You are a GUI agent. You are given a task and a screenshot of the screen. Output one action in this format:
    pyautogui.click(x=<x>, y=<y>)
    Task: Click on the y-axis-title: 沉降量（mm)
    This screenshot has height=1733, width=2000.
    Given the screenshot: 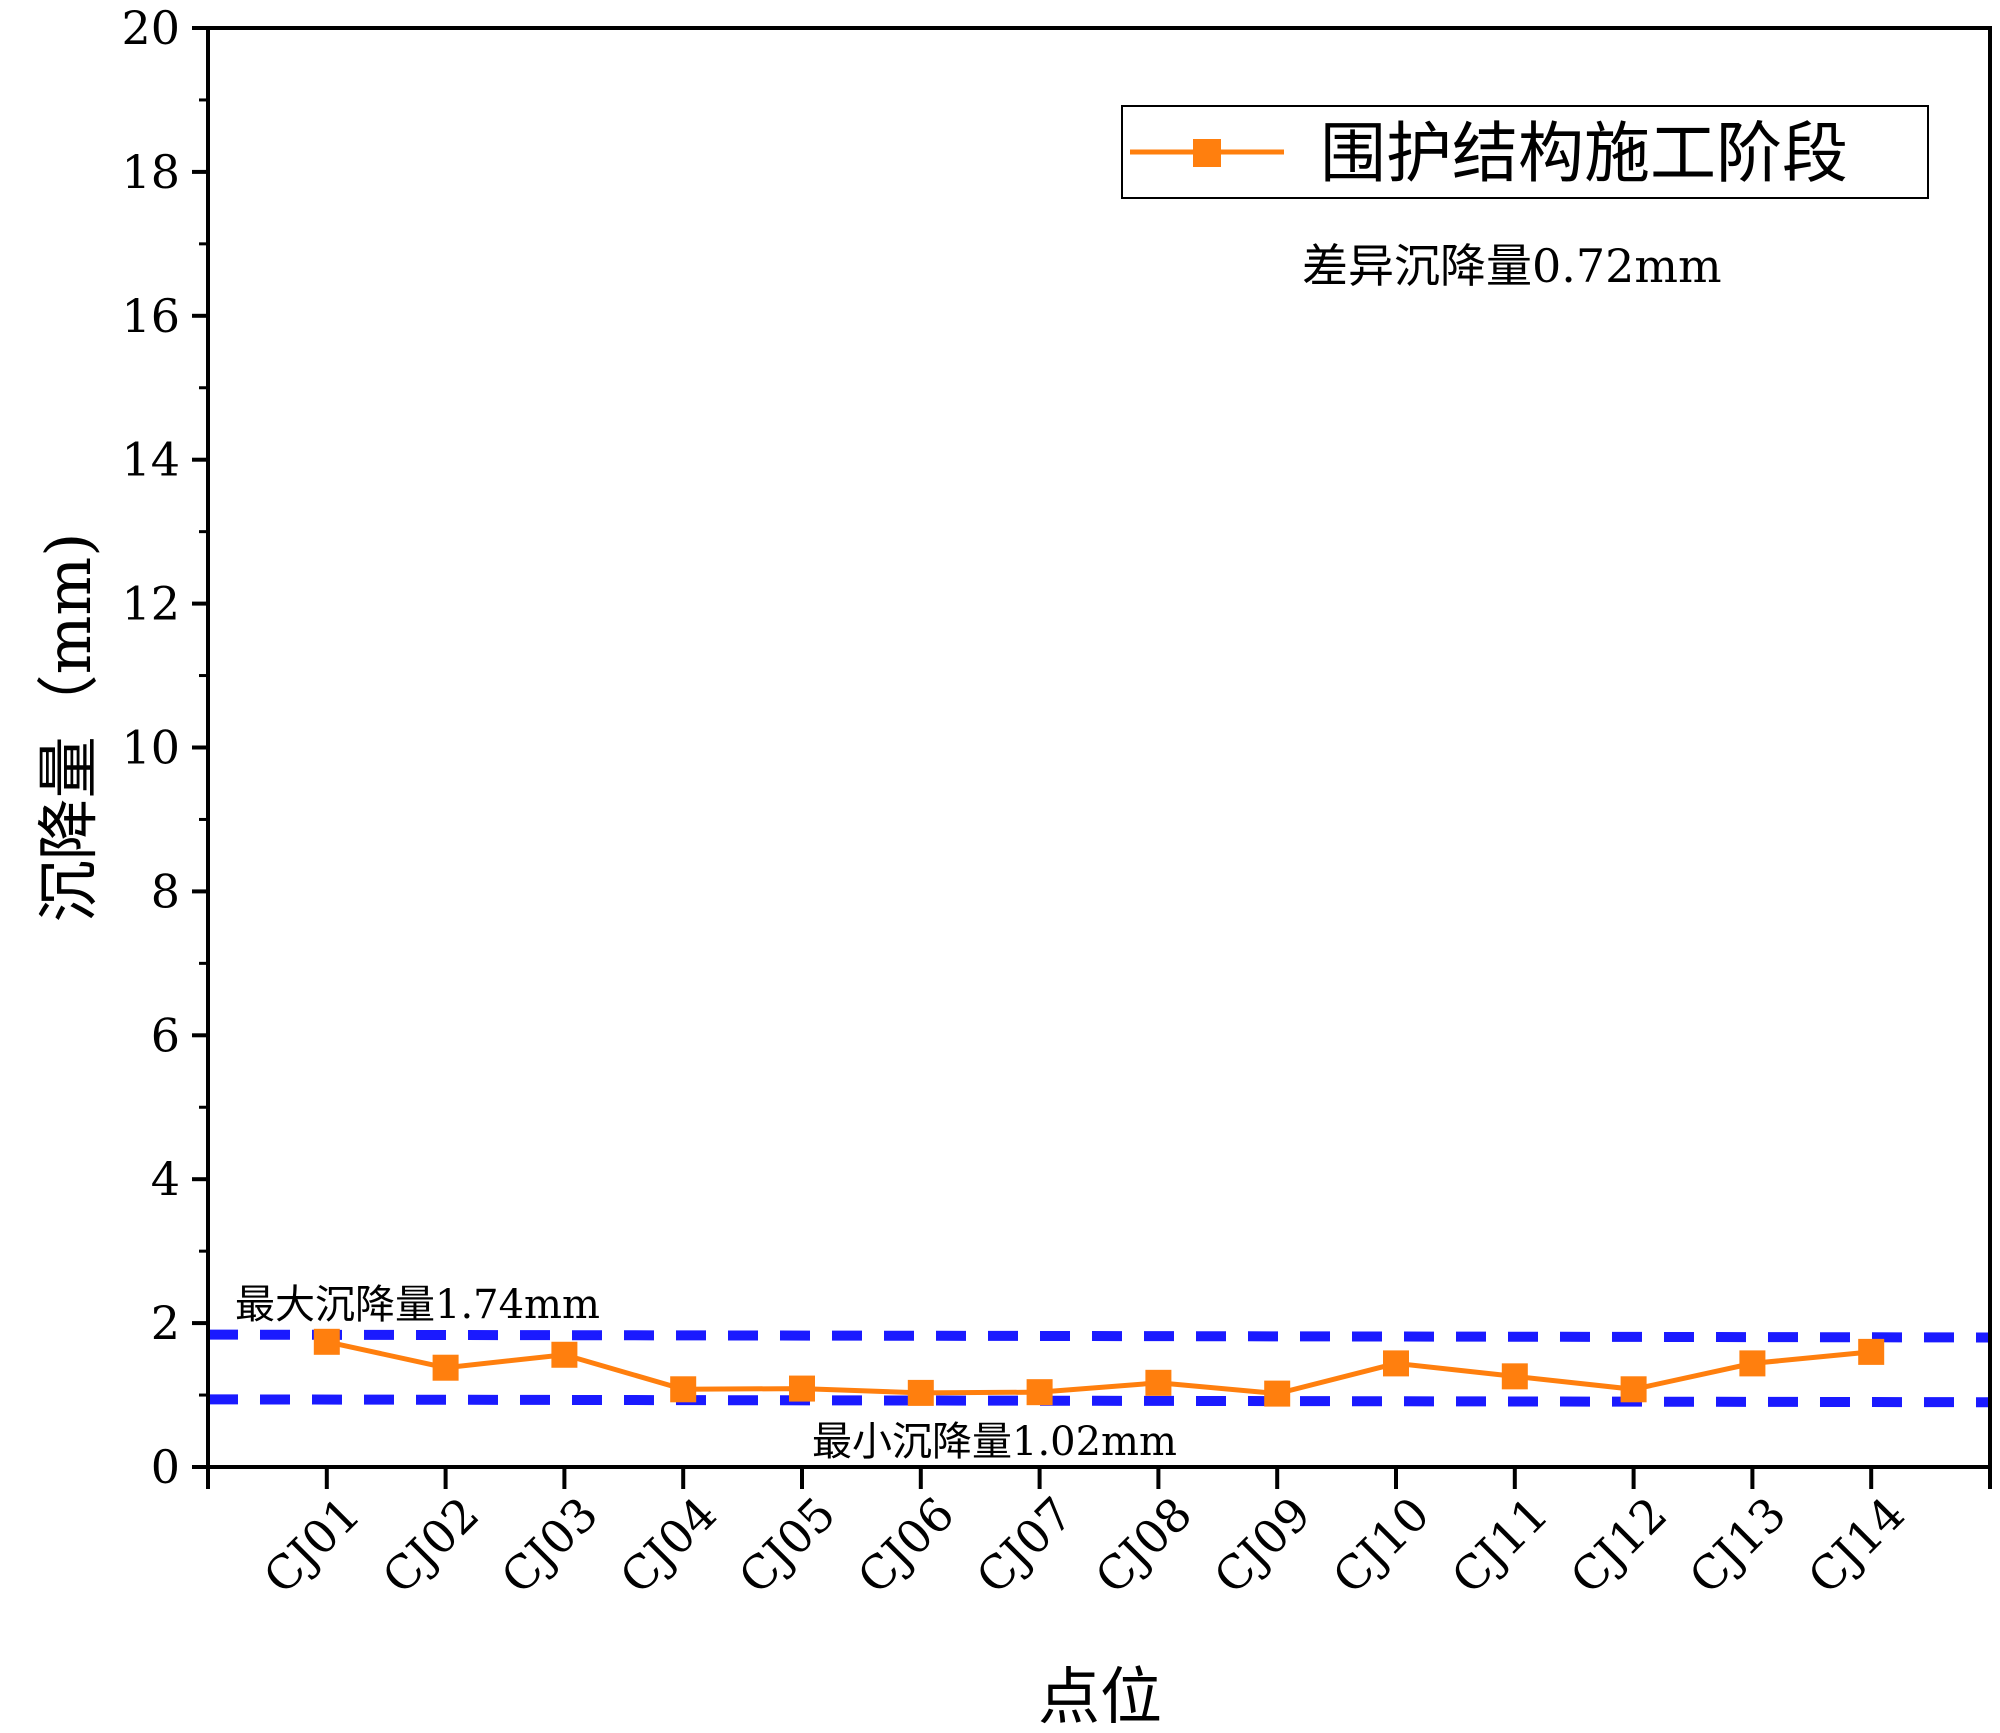 What is the action you would take?
    pyautogui.click(x=68, y=728)
    